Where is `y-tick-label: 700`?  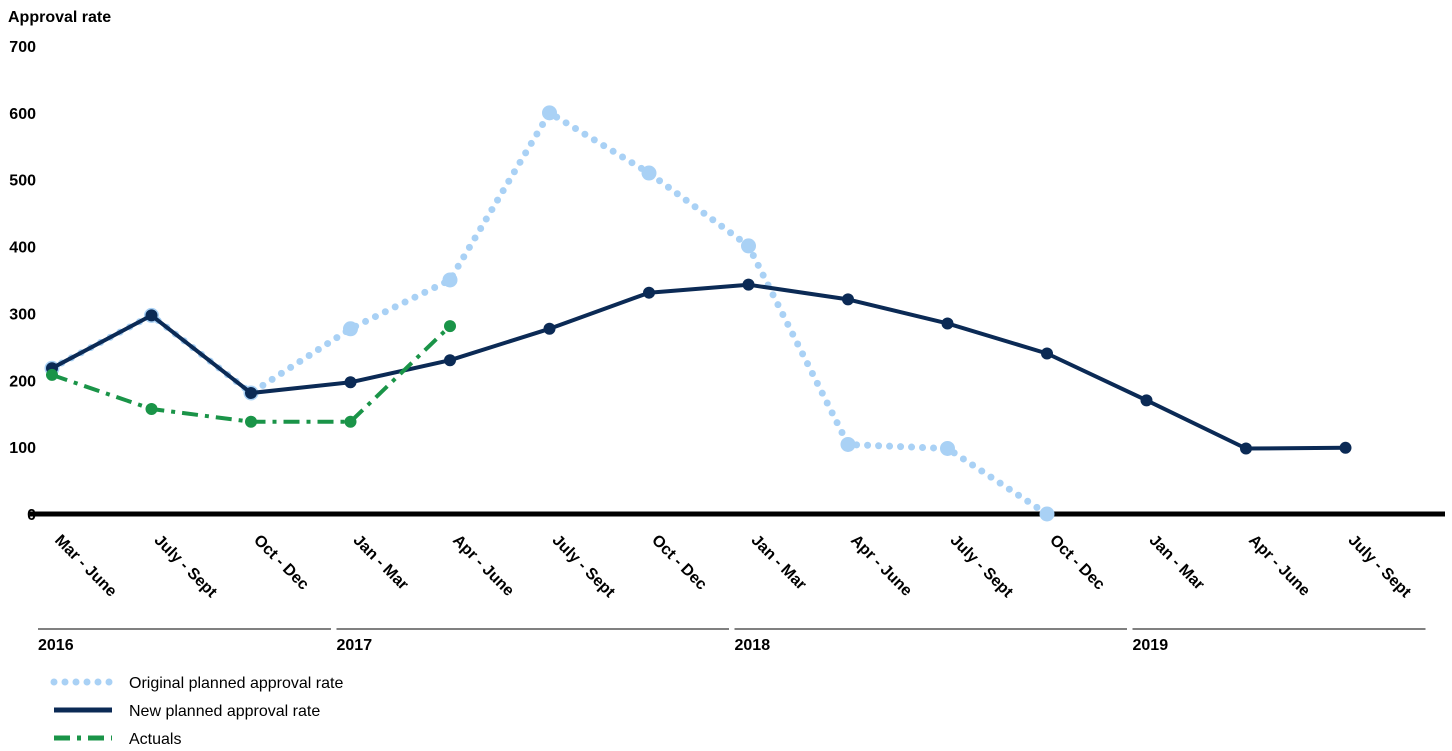
y-tick-label: 700 is located at coordinates (22, 47).